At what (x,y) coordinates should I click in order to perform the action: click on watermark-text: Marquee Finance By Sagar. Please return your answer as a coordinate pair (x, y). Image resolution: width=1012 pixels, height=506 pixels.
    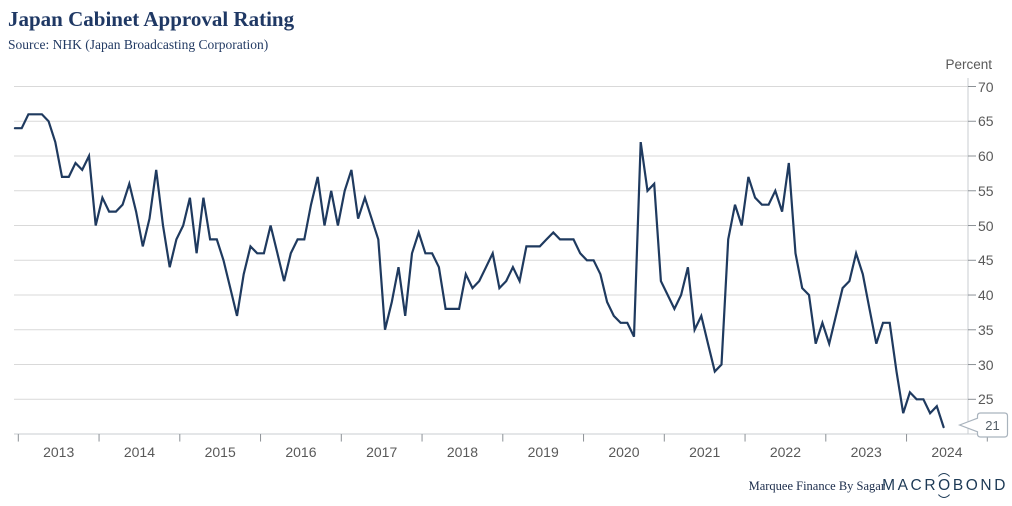
    Looking at the image, I should click on (816, 486).